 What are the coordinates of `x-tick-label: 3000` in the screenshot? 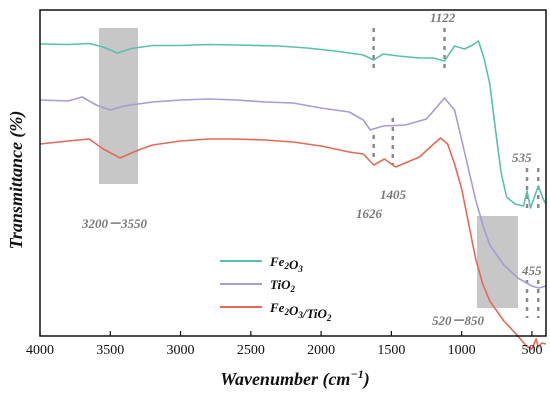 It's located at (181, 350).